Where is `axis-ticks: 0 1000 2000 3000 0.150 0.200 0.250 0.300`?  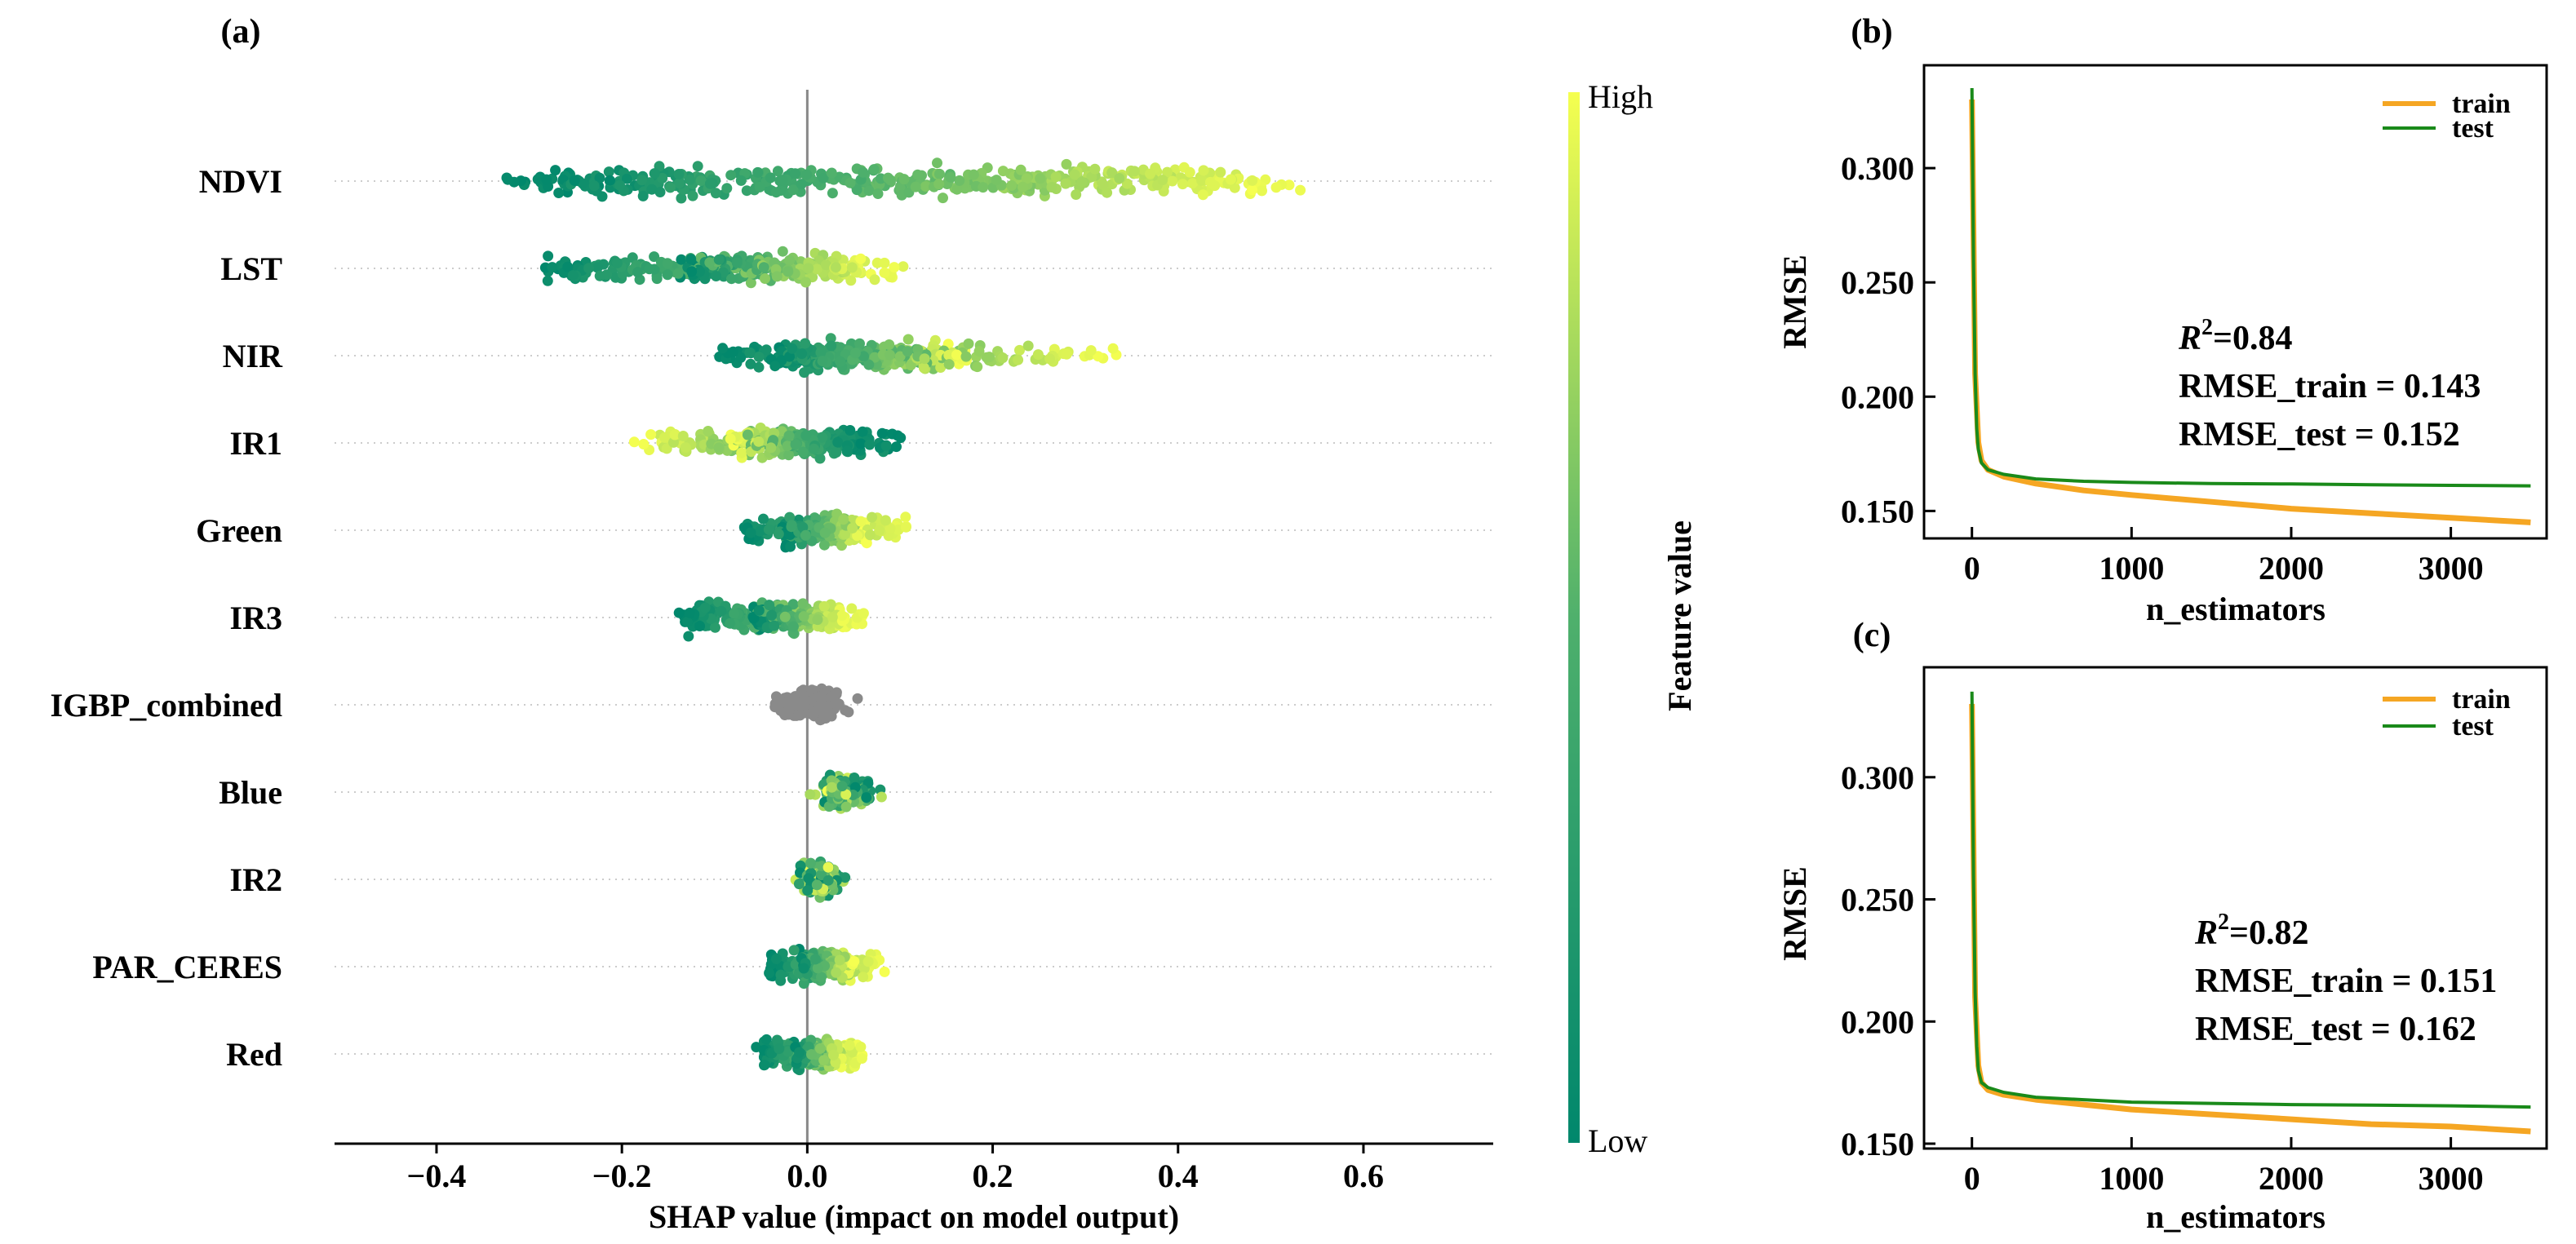
axis-ticks: 0 1000 2000 3000 0.150 0.200 0.250 0.300 is located at coordinates (2162, 978).